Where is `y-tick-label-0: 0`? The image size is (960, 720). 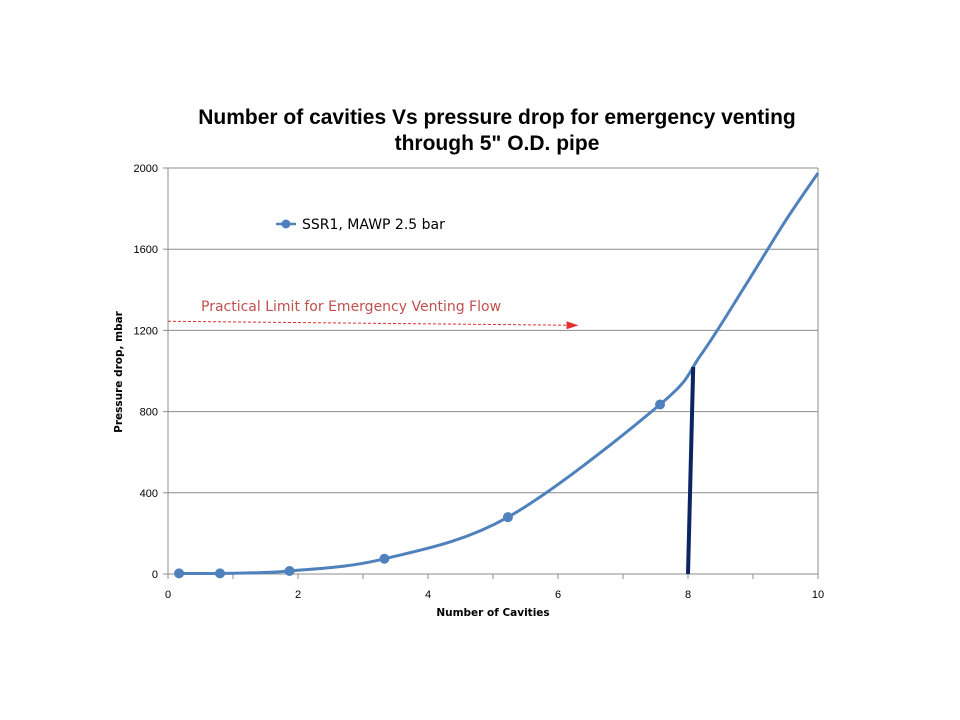 y-tick-label-0: 0 is located at coordinates (155, 575).